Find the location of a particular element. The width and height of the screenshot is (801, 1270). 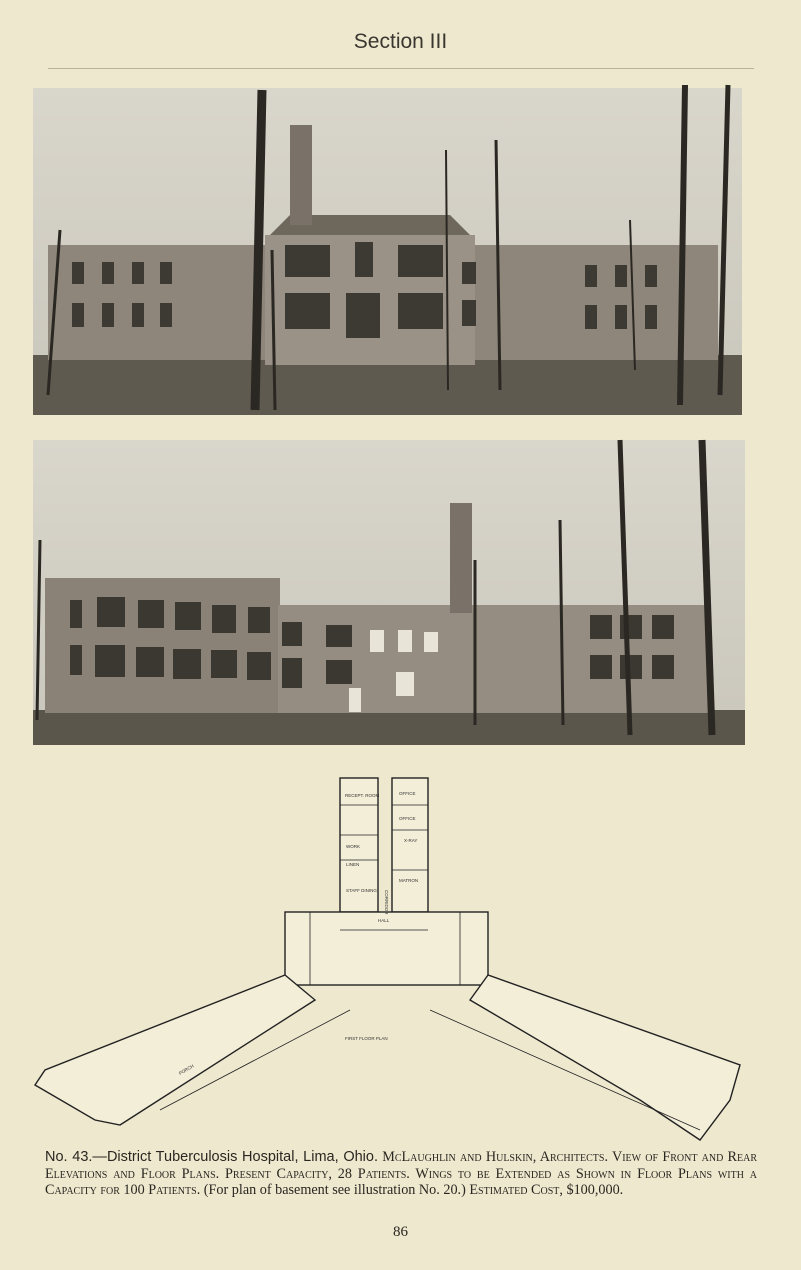

light-windows is located at coordinates (393, 671).